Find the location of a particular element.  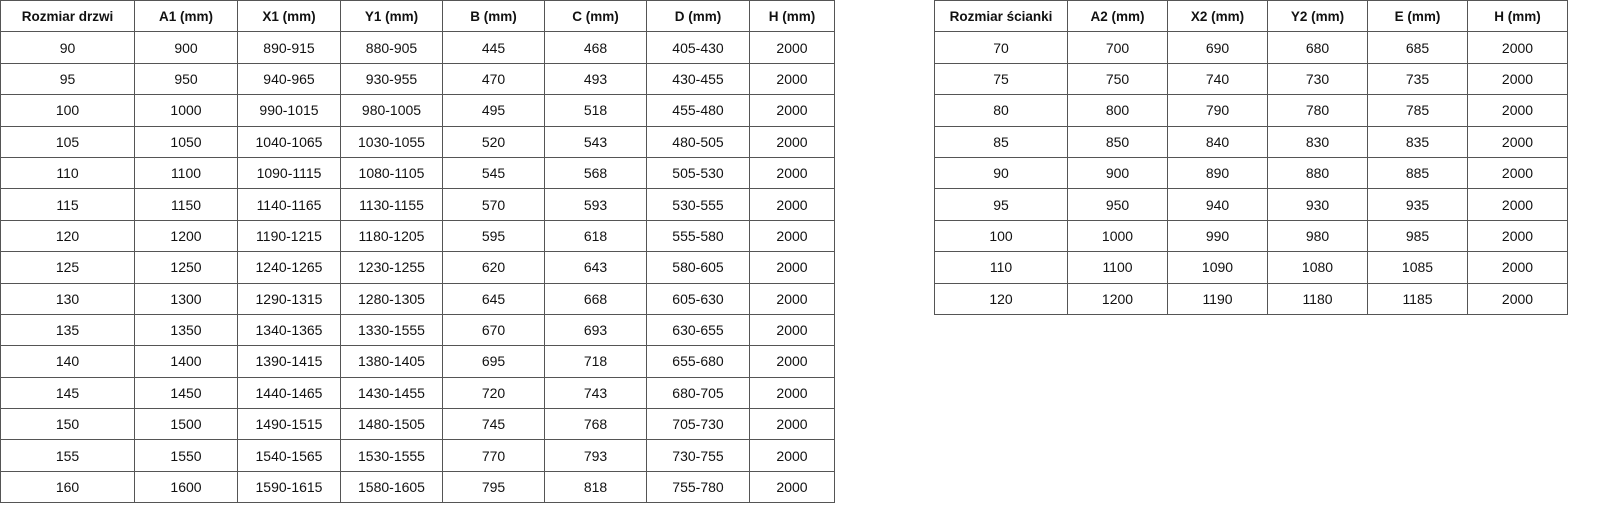

column-header: Rozmiar drzwi is located at coordinates (67, 16).